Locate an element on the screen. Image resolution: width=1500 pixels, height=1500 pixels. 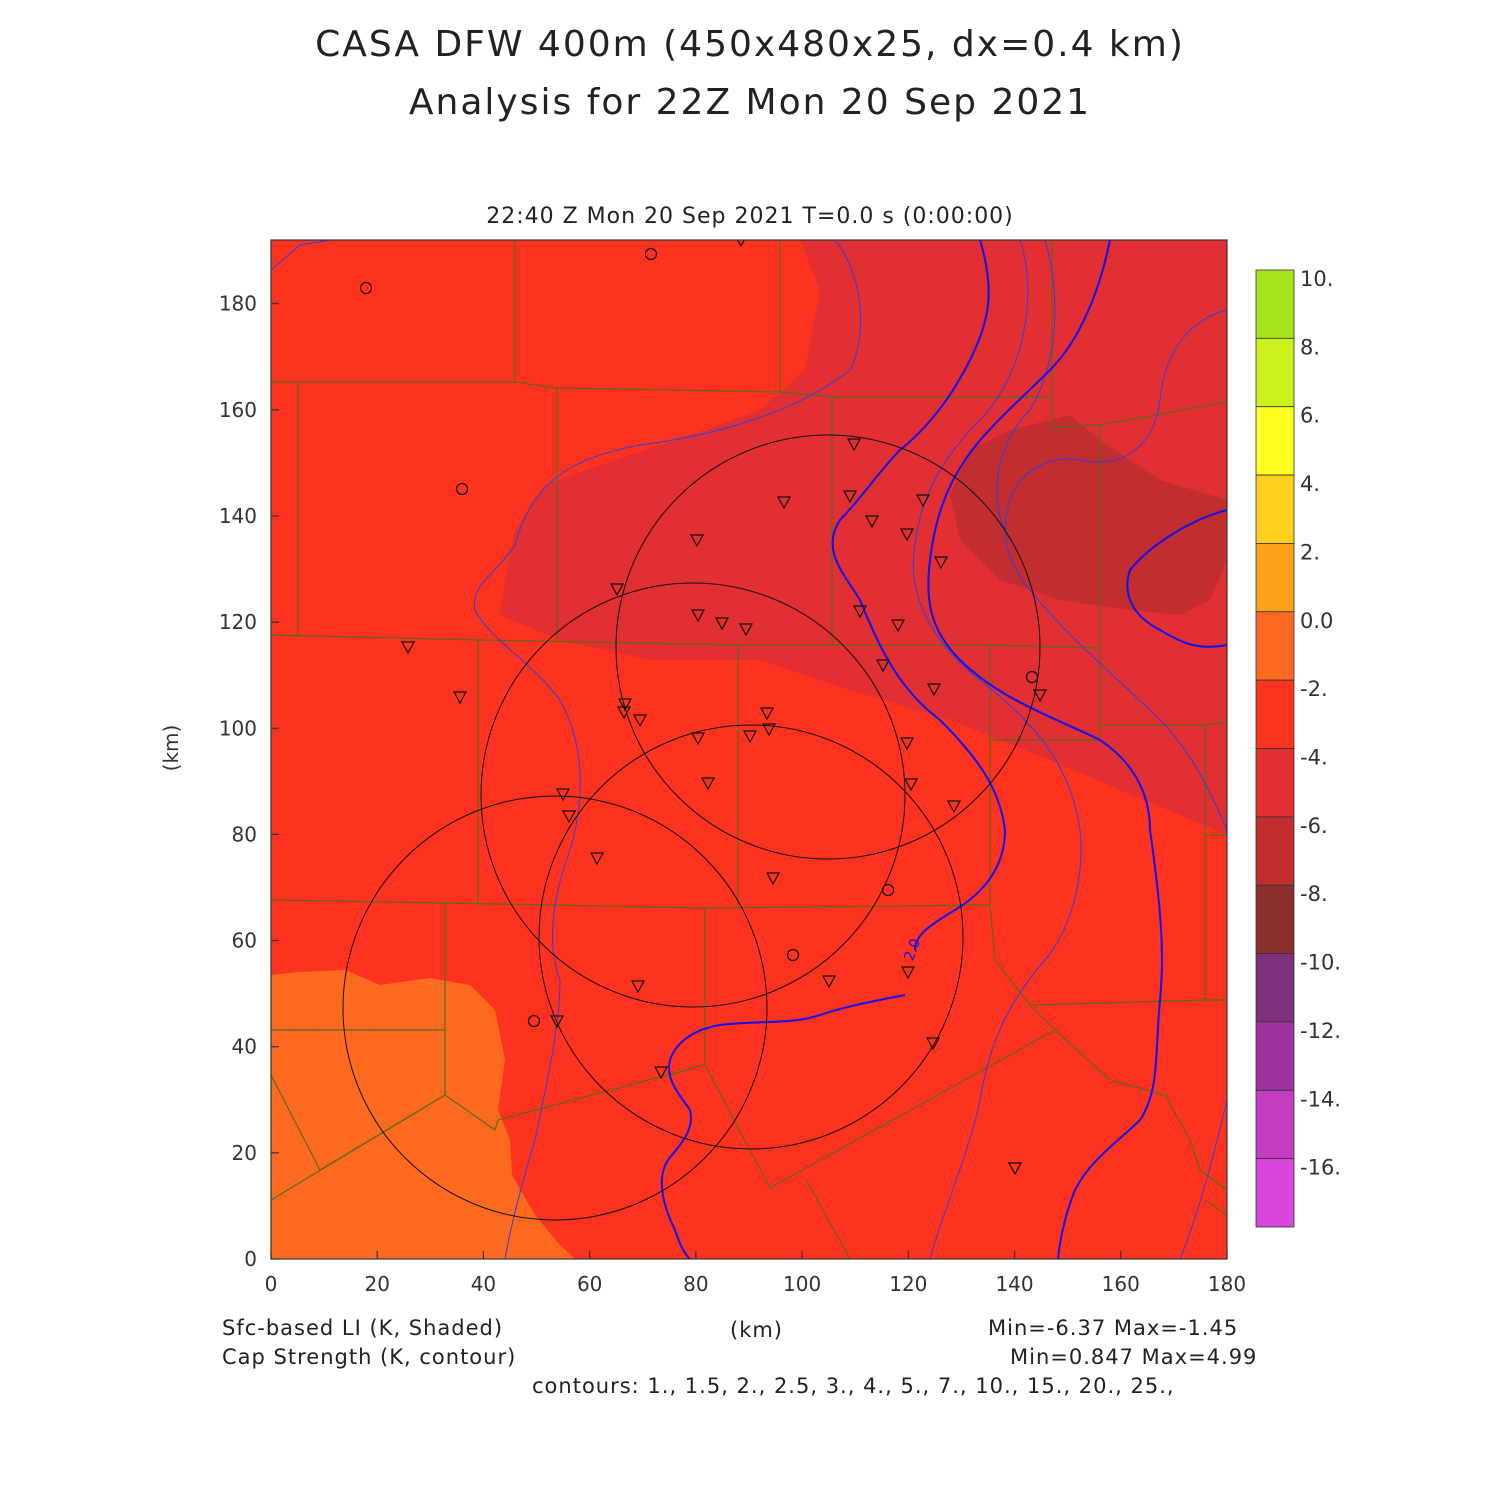
colorbar-label: 8. is located at coordinates (1310, 347).